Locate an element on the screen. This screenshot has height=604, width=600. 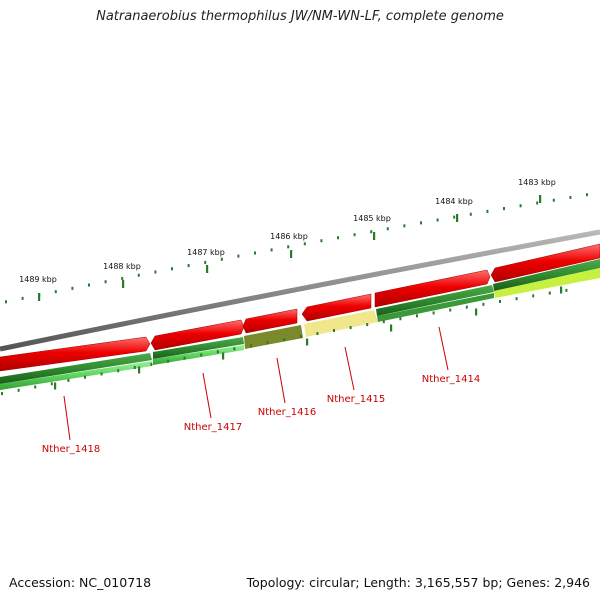
ruler-label: 1484 kbp is located at coordinates (454, 201).